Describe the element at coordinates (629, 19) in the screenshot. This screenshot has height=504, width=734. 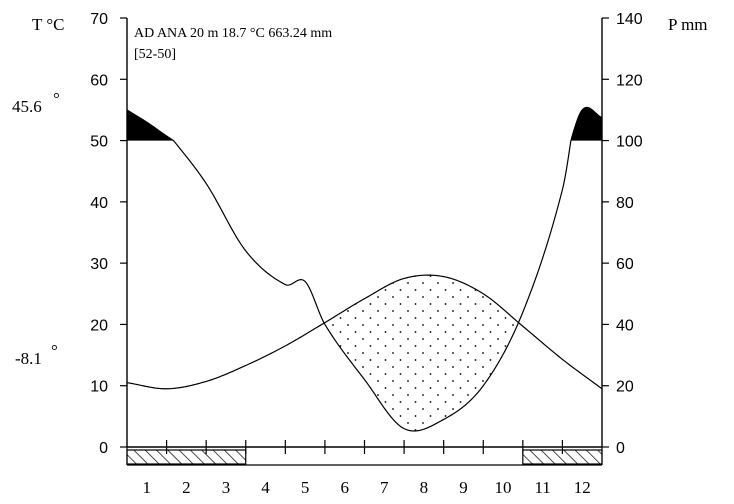
I see `right-tick-label: 140` at that location.